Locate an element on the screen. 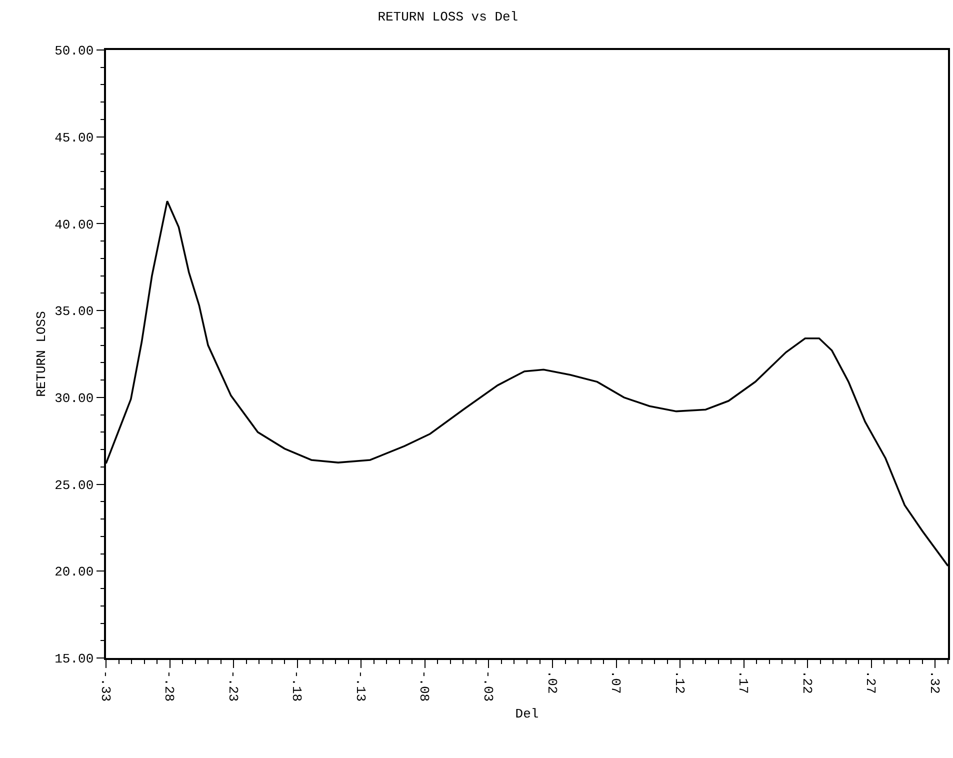 This screenshot has height=758, width=953. x-tick-label: .17 is located at coordinates (743, 682).